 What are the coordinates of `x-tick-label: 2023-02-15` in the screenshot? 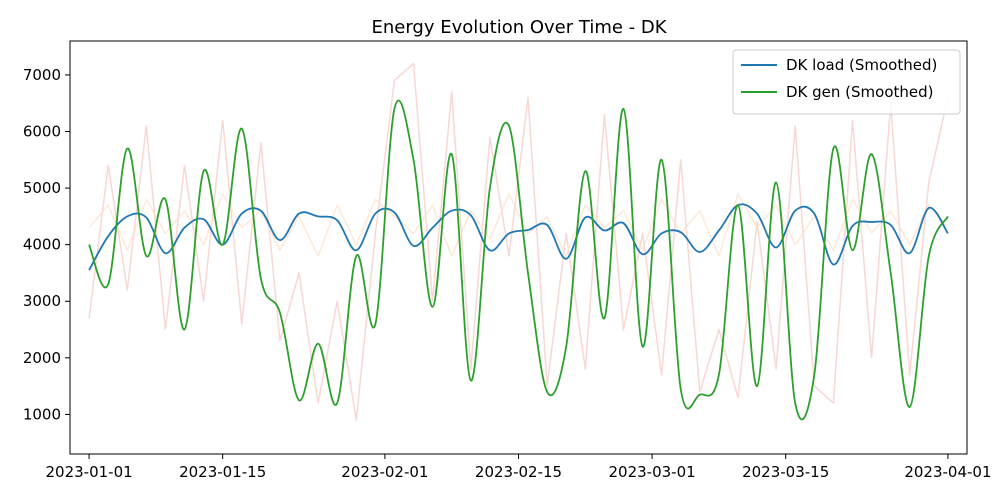 It's located at (518, 472).